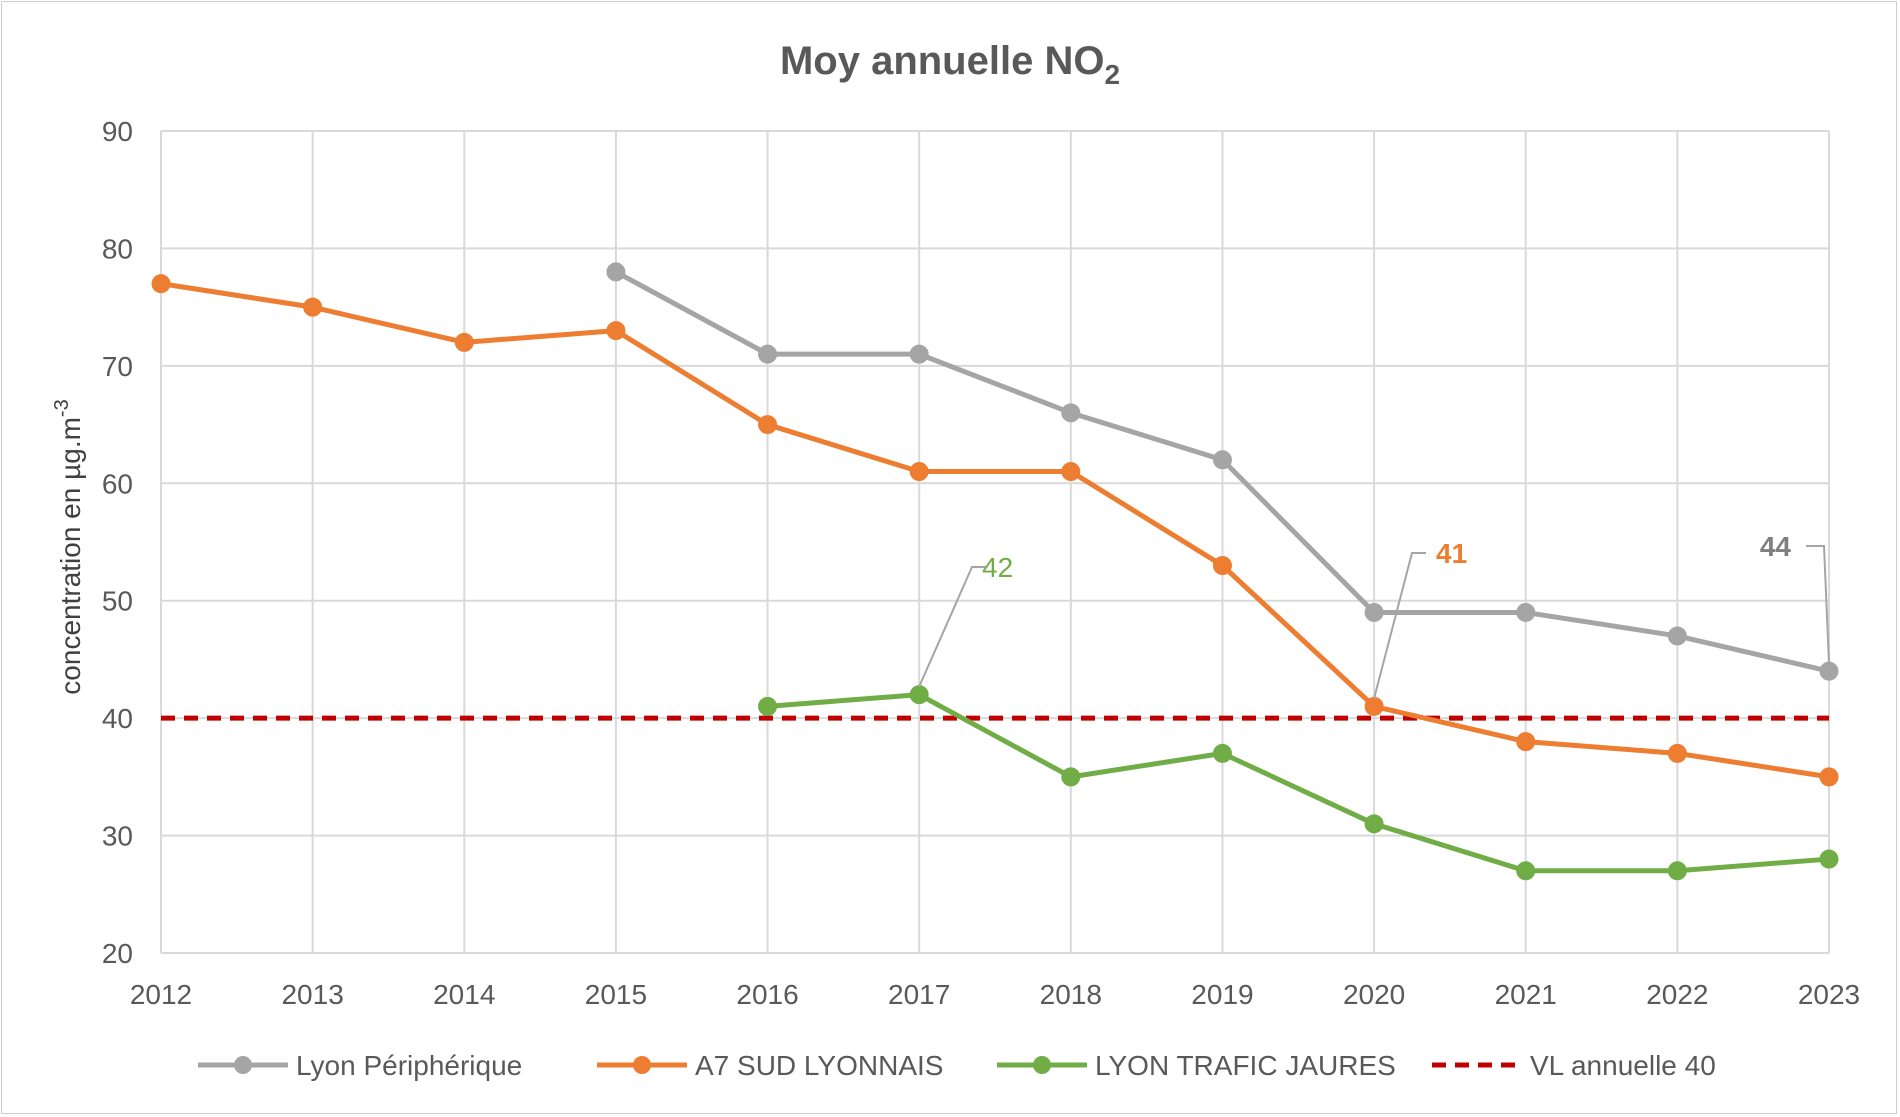 The image size is (1900, 1117). I want to click on y-tick-label: 80, so click(117, 248).